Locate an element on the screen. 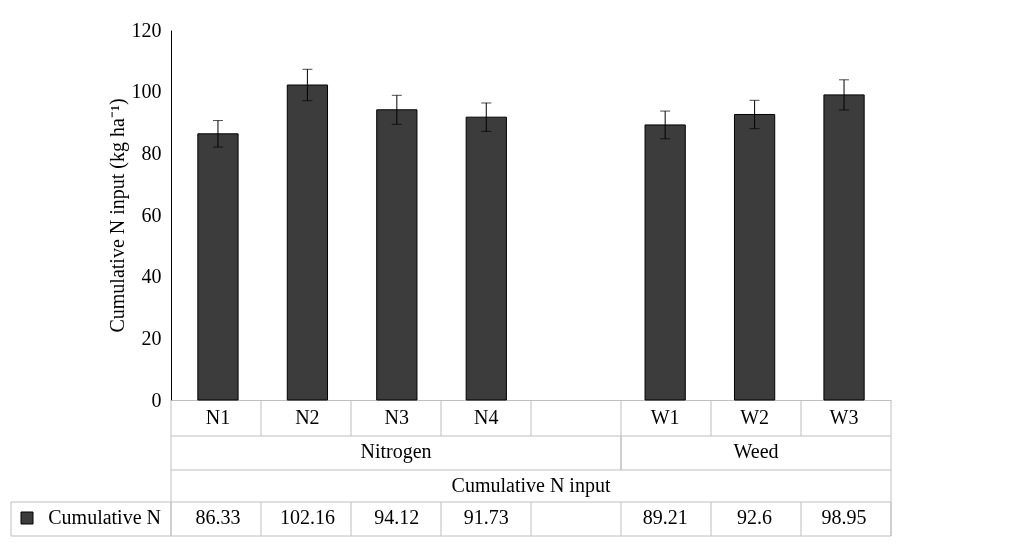  y-tick-label: 0 is located at coordinates (156, 399).